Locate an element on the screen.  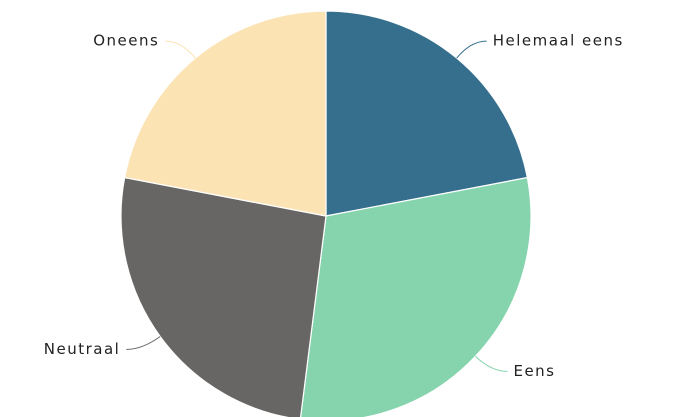
slice-label: Oneens is located at coordinates (126, 41).